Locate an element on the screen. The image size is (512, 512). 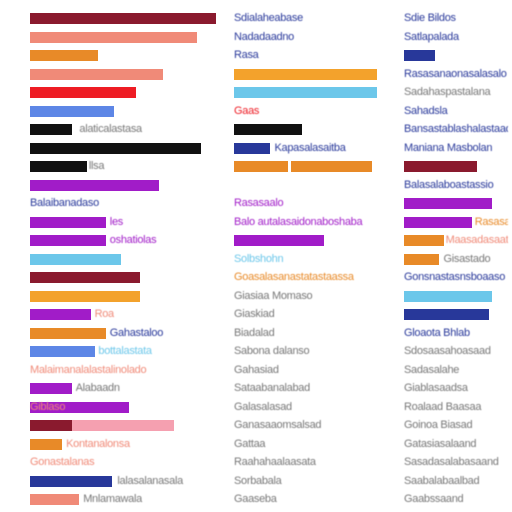
middle-row-label: Solbshohn is located at coordinates (259, 259).